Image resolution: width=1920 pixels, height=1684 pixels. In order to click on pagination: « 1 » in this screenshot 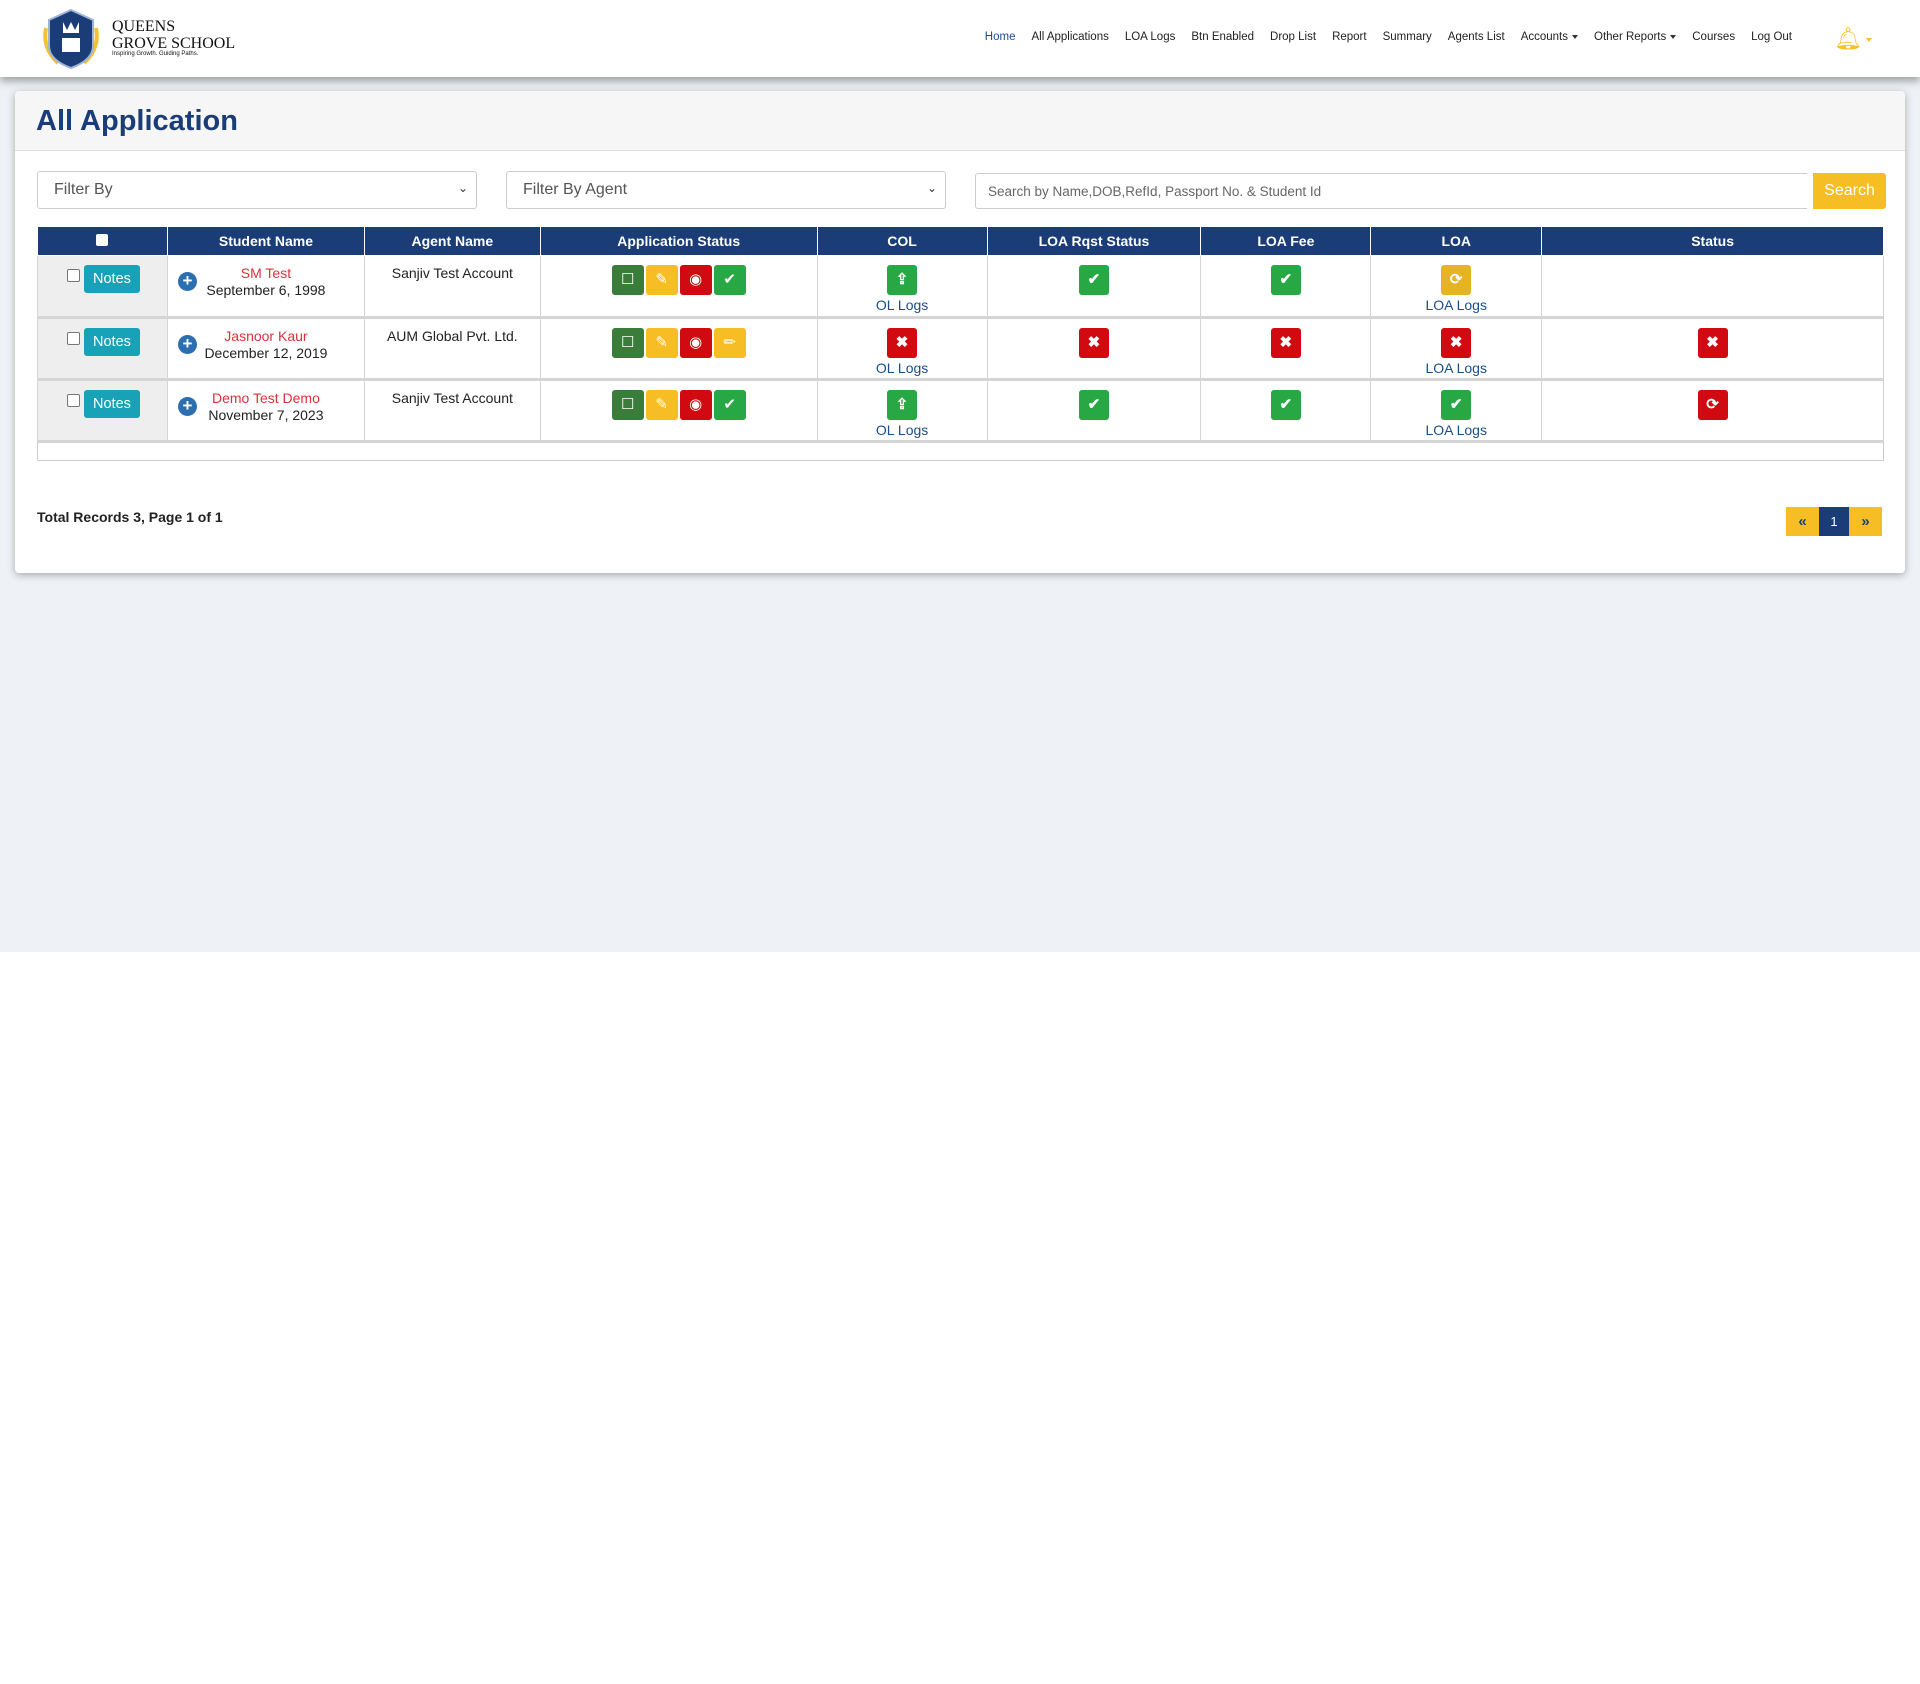, I will do `click(1834, 521)`.